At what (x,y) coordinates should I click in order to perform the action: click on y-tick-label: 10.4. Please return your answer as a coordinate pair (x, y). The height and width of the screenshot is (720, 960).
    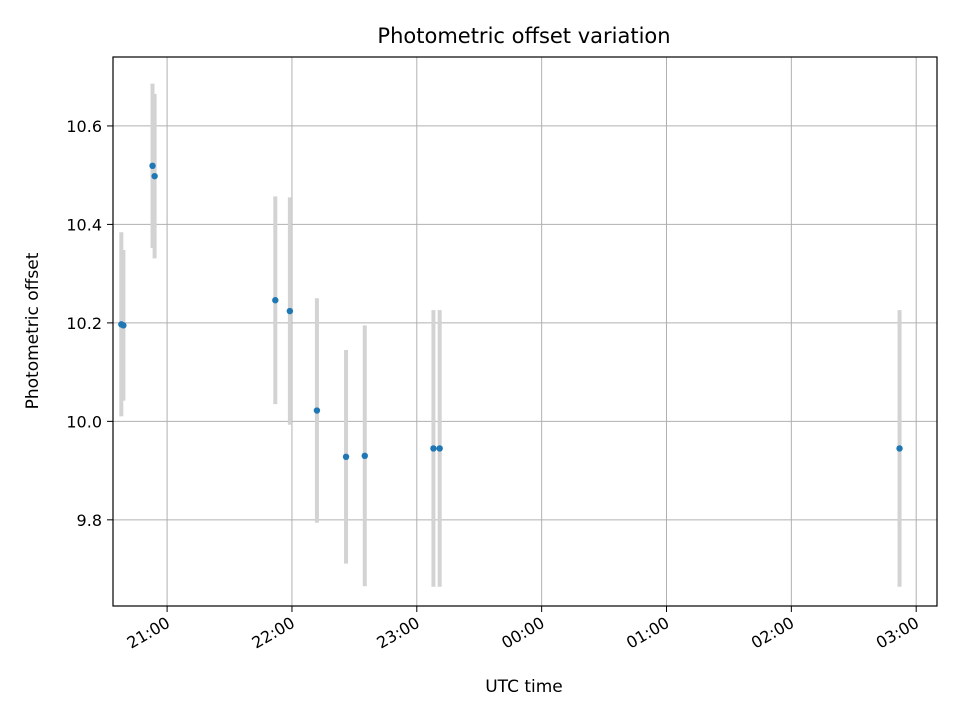
    Looking at the image, I should click on (84, 224).